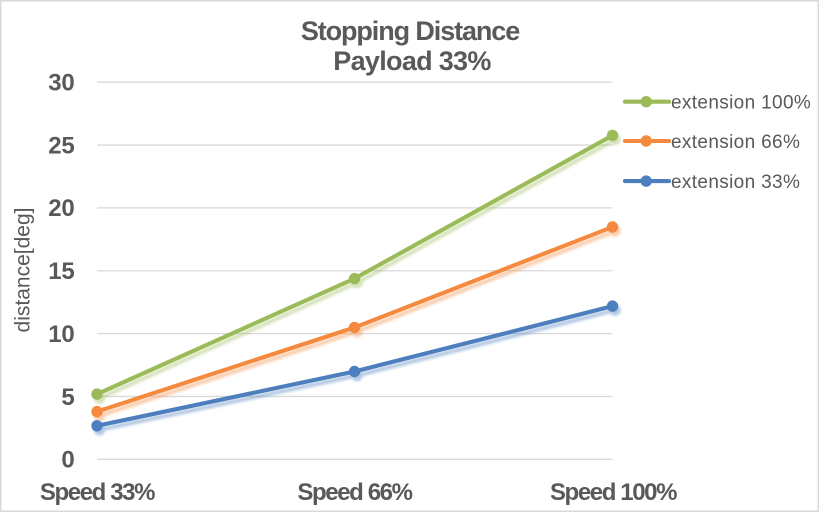 This screenshot has height=512, width=819. What do you see at coordinates (735, 182) in the screenshot?
I see `svg-text: extension 33%` at bounding box center [735, 182].